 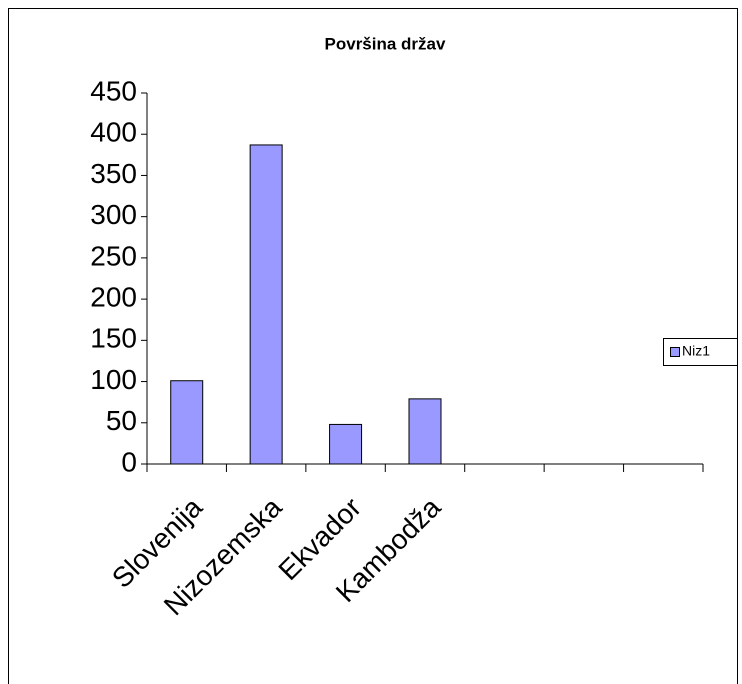 What do you see at coordinates (113, 338) in the screenshot?
I see `y-tick-label: 150` at bounding box center [113, 338].